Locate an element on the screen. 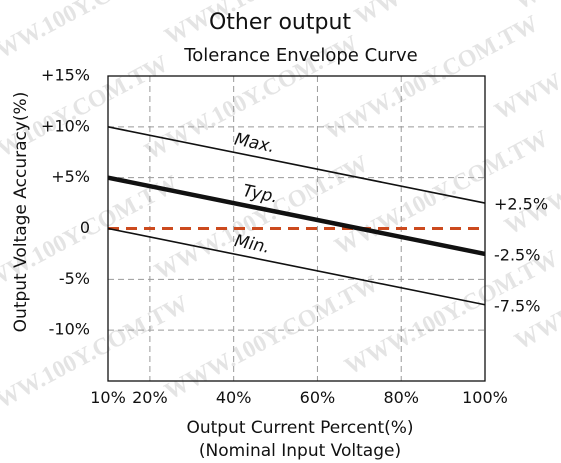 The width and height of the screenshot is (561, 463). series-label-min: Min. is located at coordinates (252, 244).